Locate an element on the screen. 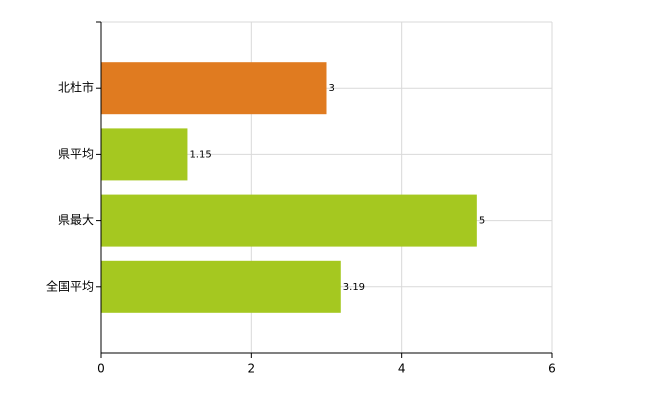 The height and width of the screenshot is (404, 650). y-tick-label: 県最大 is located at coordinates (76, 220).